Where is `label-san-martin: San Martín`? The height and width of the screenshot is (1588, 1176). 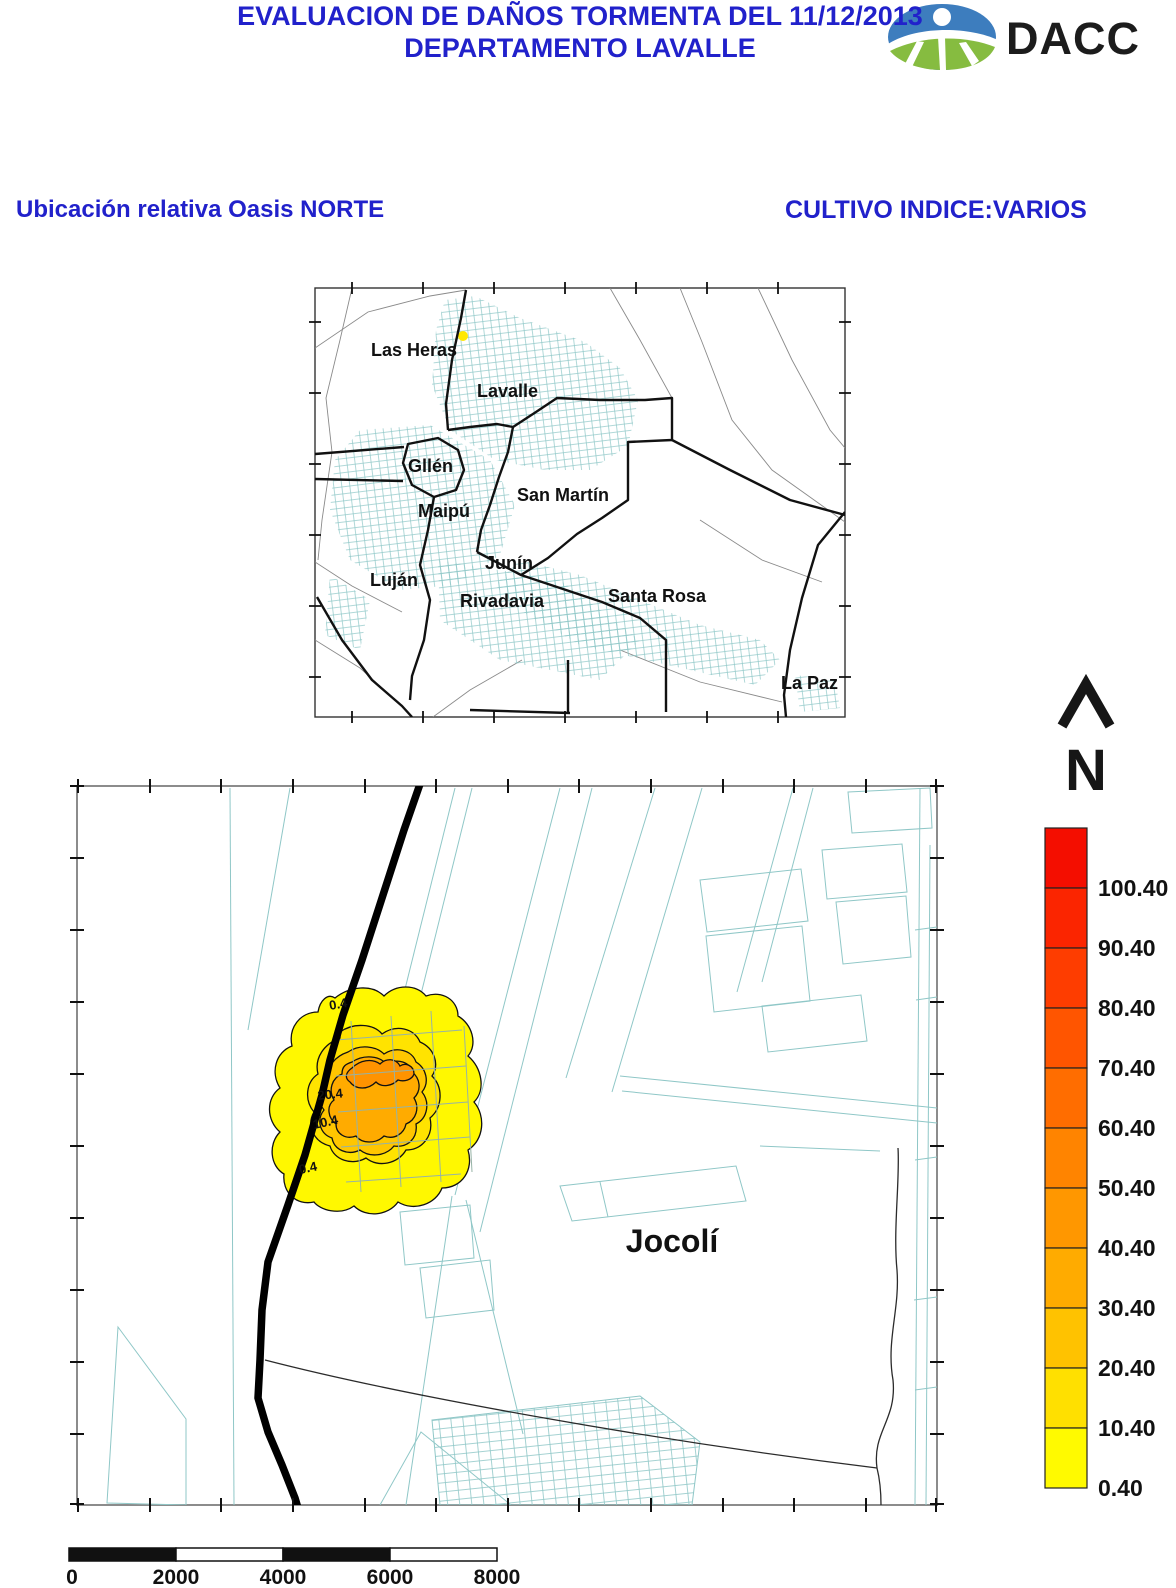
label-san-martin: San Martín is located at coordinates (563, 495).